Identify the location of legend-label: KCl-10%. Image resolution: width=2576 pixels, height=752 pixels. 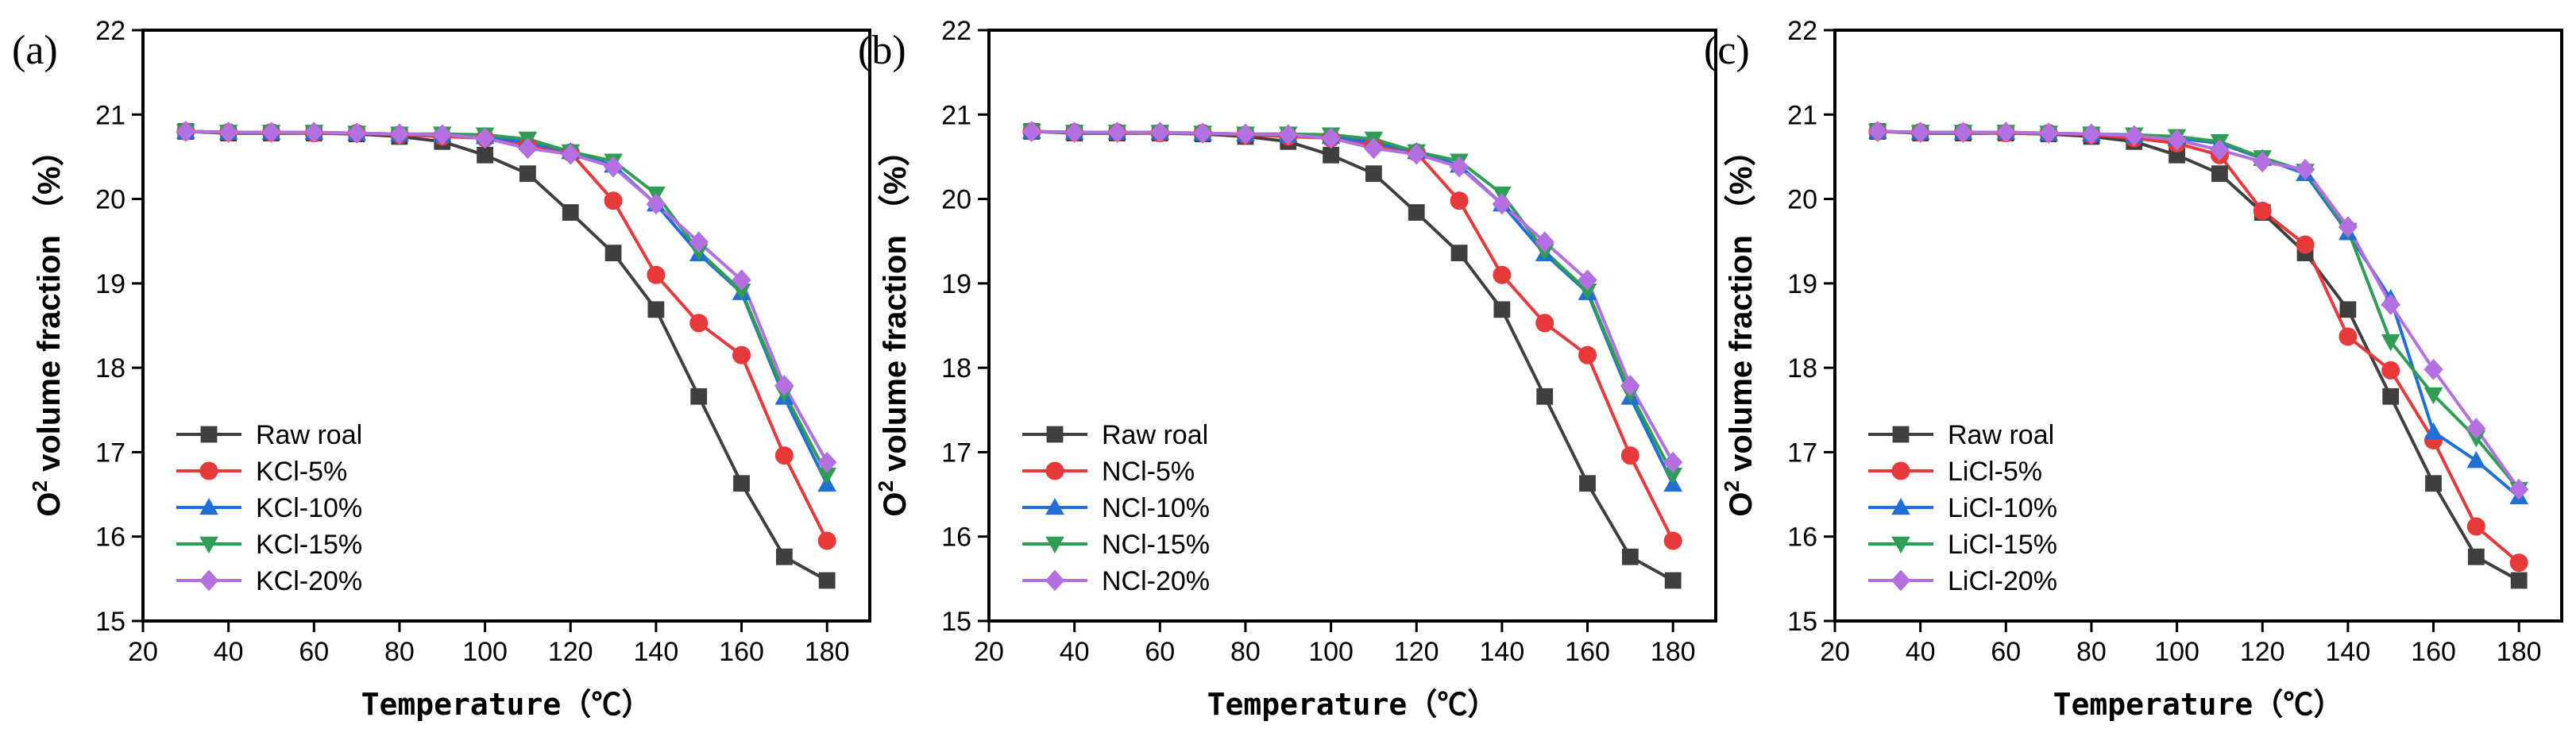
(309, 508).